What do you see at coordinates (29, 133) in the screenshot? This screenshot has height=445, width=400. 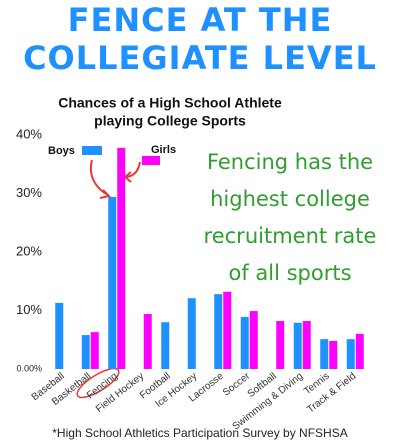 I see `y-tick-label: 40%` at bounding box center [29, 133].